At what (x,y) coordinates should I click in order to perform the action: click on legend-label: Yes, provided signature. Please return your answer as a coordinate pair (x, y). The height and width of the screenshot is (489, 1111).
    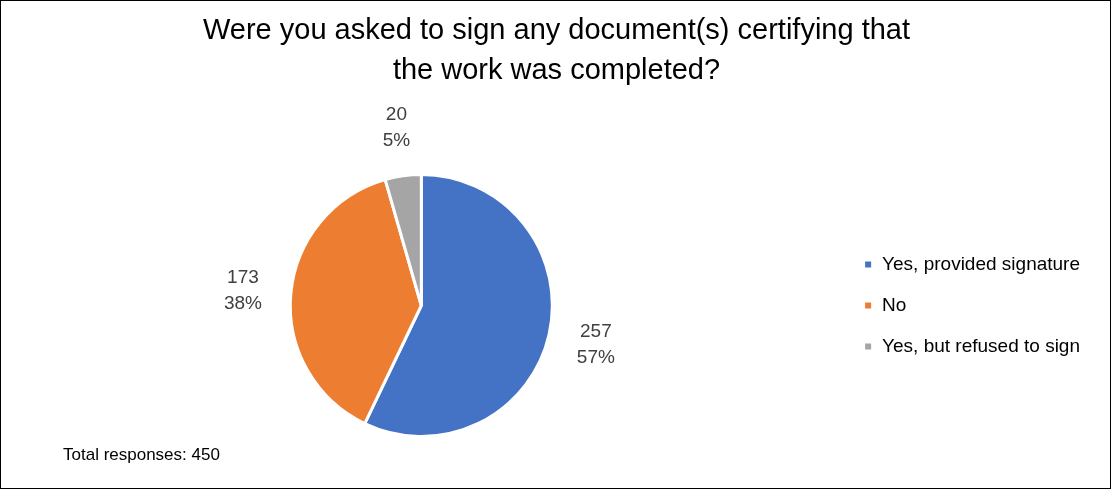
    Looking at the image, I should click on (981, 263).